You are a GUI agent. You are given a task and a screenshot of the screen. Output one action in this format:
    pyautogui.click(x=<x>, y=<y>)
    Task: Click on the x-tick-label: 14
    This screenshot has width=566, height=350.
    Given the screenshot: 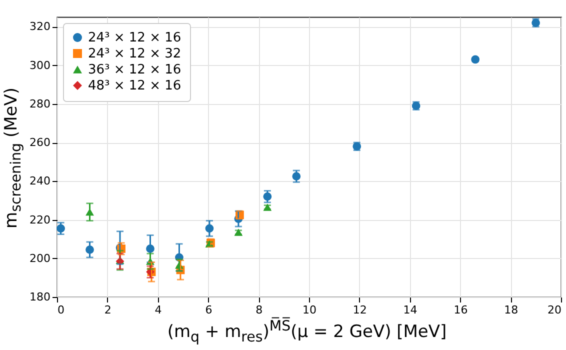 What is the action you would take?
    pyautogui.click(x=410, y=310)
    